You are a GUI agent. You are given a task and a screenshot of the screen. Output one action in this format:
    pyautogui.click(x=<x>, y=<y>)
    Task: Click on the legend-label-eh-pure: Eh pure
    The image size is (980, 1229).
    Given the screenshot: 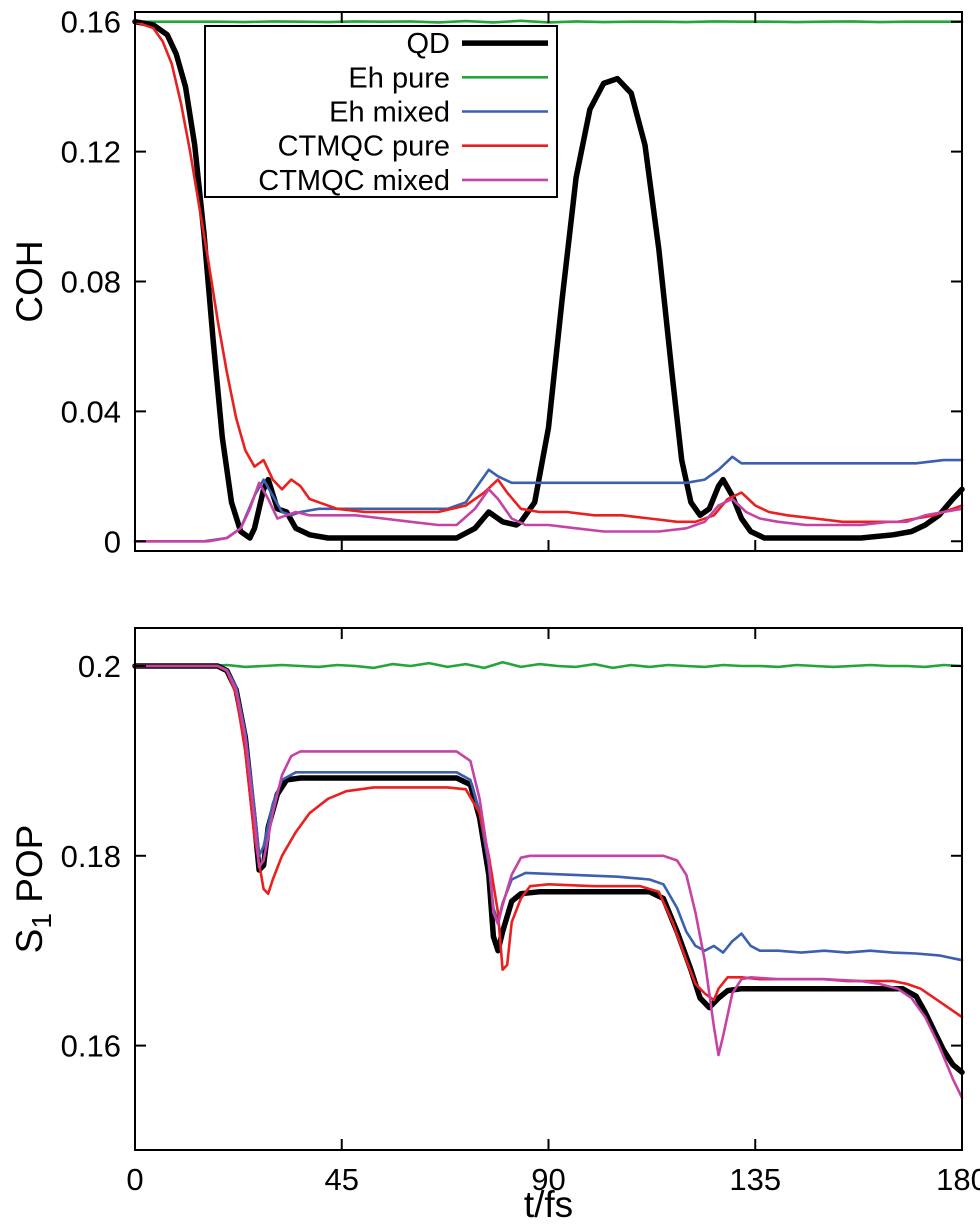 What is the action you would take?
    pyautogui.click(x=399, y=78)
    